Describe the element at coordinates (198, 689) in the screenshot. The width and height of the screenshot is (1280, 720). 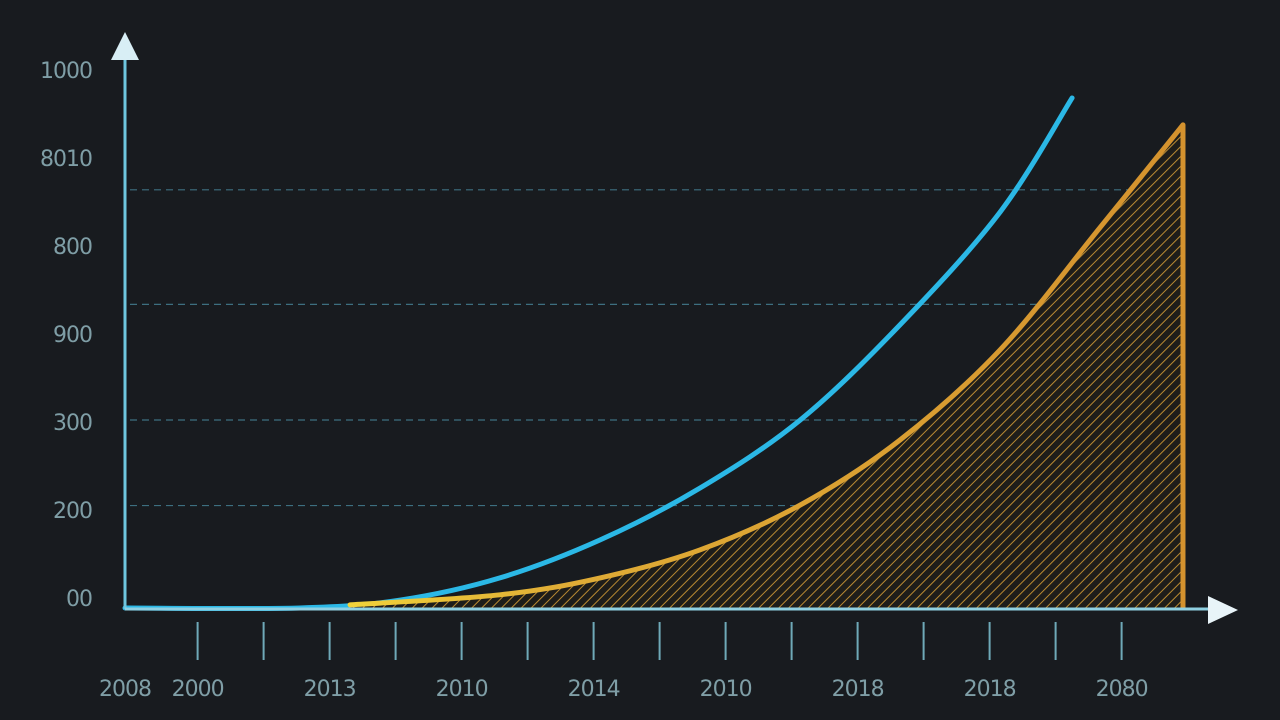
I see `x-tick-label: 2000` at that location.